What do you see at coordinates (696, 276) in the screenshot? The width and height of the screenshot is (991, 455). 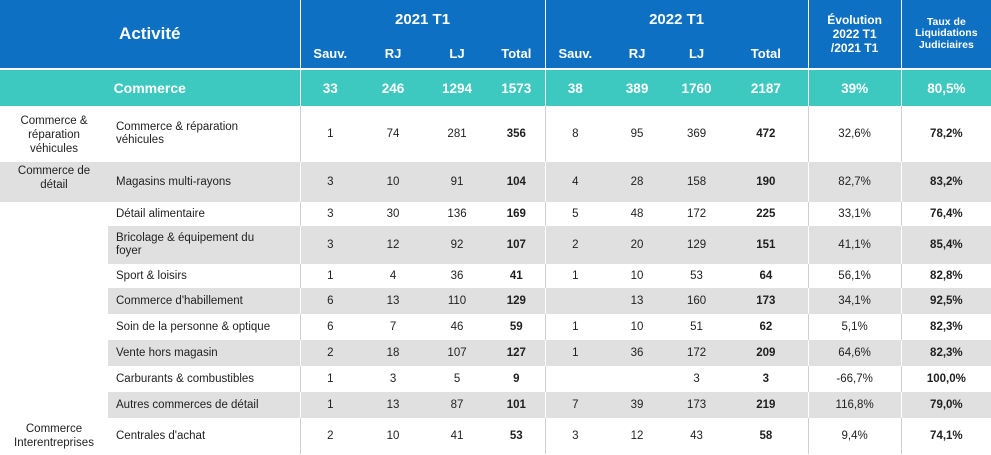 I see `cell-lj-2022: 53` at bounding box center [696, 276].